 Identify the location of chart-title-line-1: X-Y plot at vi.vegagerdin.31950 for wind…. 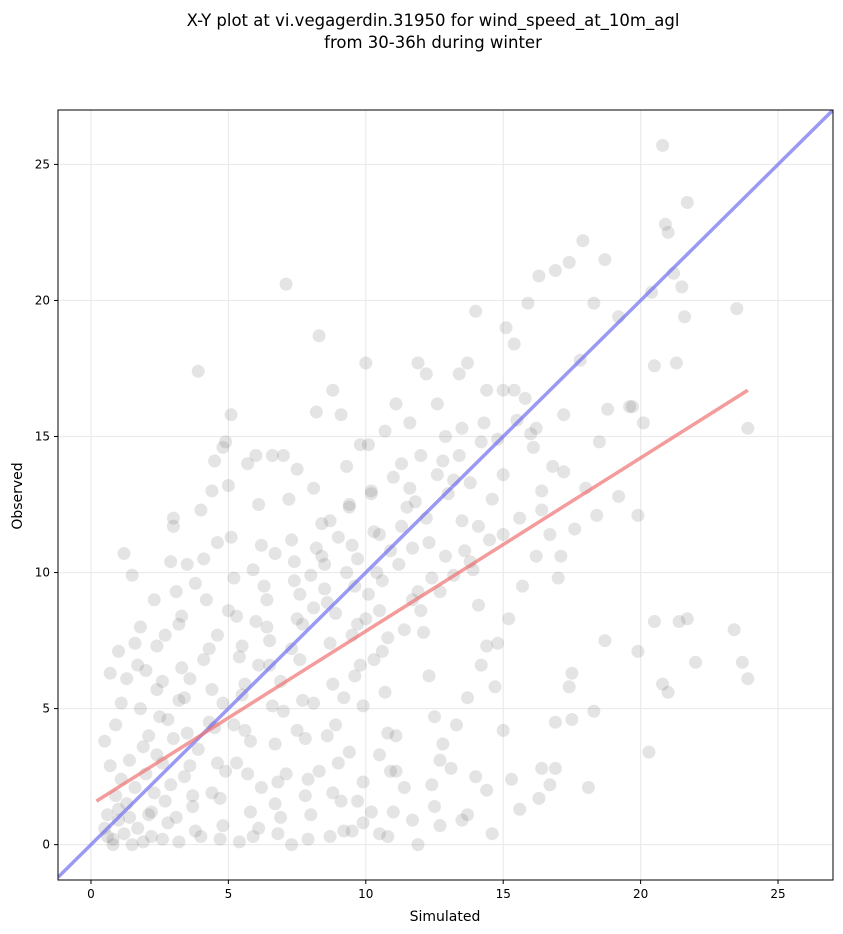
(433, 21).